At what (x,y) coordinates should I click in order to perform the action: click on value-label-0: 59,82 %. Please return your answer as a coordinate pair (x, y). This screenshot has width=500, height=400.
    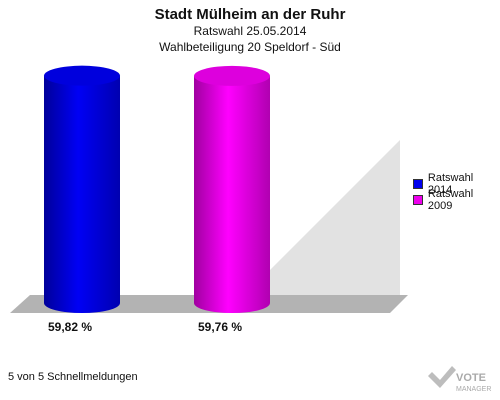
    Looking at the image, I should click on (70, 327).